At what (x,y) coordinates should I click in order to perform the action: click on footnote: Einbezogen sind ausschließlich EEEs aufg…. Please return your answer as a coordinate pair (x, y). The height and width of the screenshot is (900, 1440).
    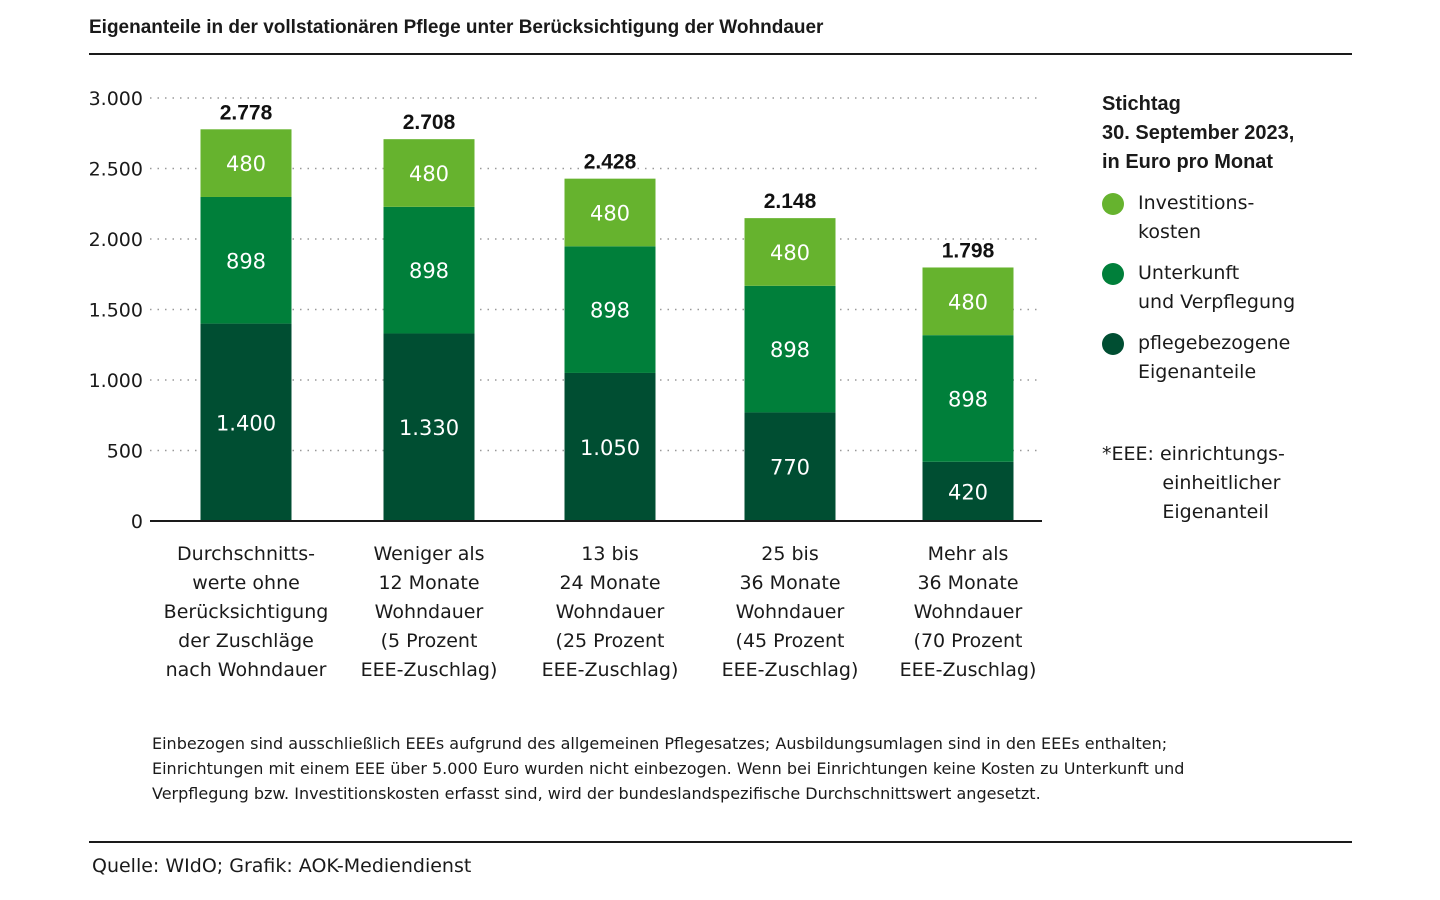
    Looking at the image, I should click on (668, 768).